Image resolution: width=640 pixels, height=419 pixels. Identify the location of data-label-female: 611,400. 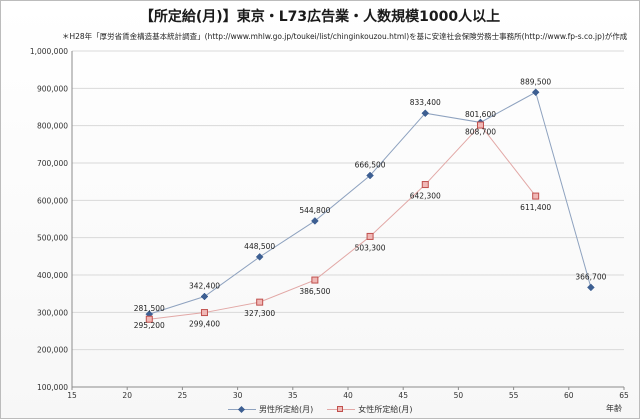
(535, 207).